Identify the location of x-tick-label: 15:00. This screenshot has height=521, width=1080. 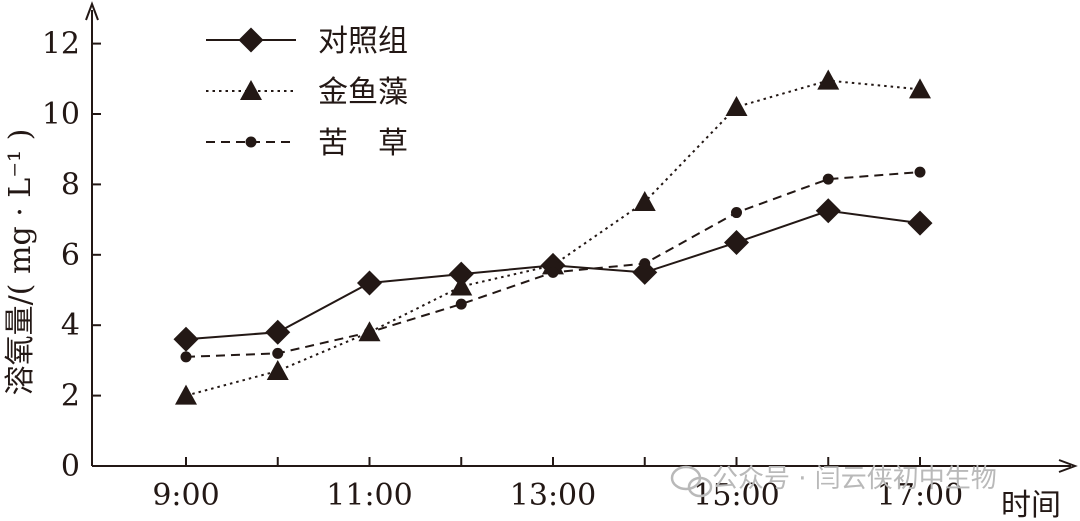
(736, 495).